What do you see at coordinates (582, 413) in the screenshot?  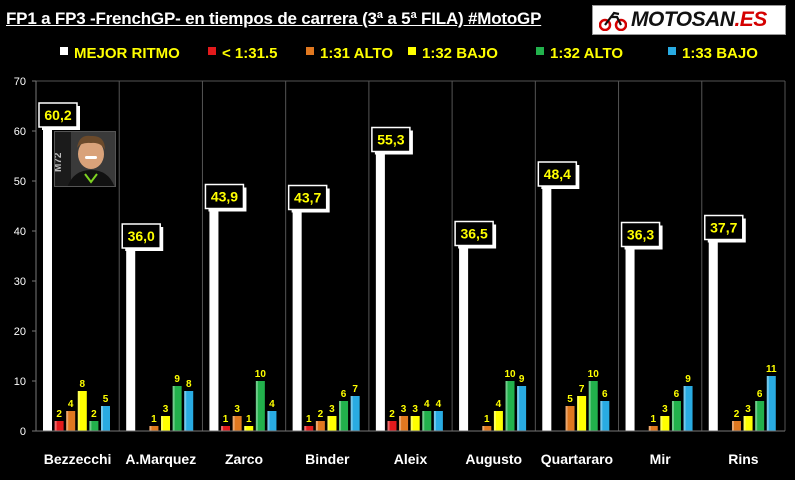 I see `bar-quartararo-1-32-bajo` at bounding box center [582, 413].